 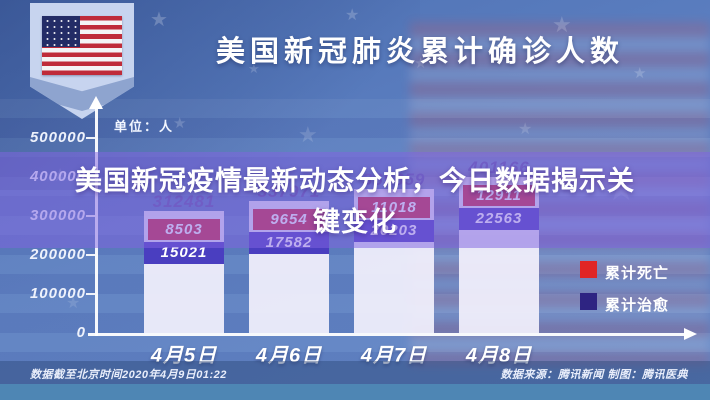 I want to click on x-category-label: 4月7日, so click(x=394, y=356).